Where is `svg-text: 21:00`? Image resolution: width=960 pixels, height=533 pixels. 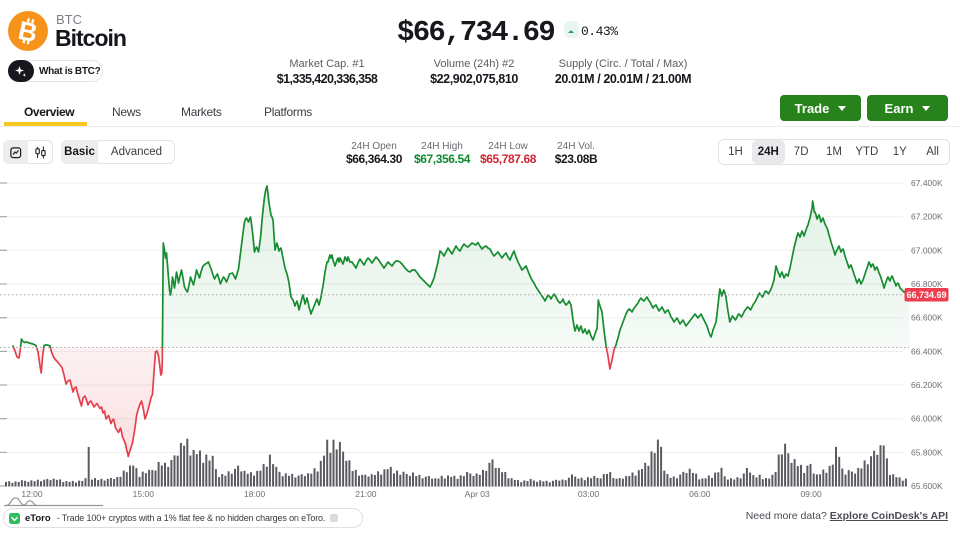
svg-text: 21:00 is located at coordinates (366, 494).